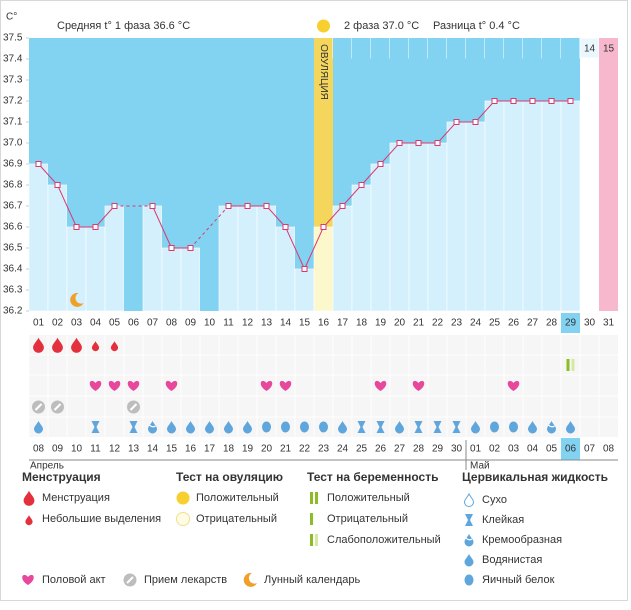 The image size is (631, 610). What do you see at coordinates (324, 323) in the screenshot?
I see `day-label: 16` at bounding box center [324, 323].